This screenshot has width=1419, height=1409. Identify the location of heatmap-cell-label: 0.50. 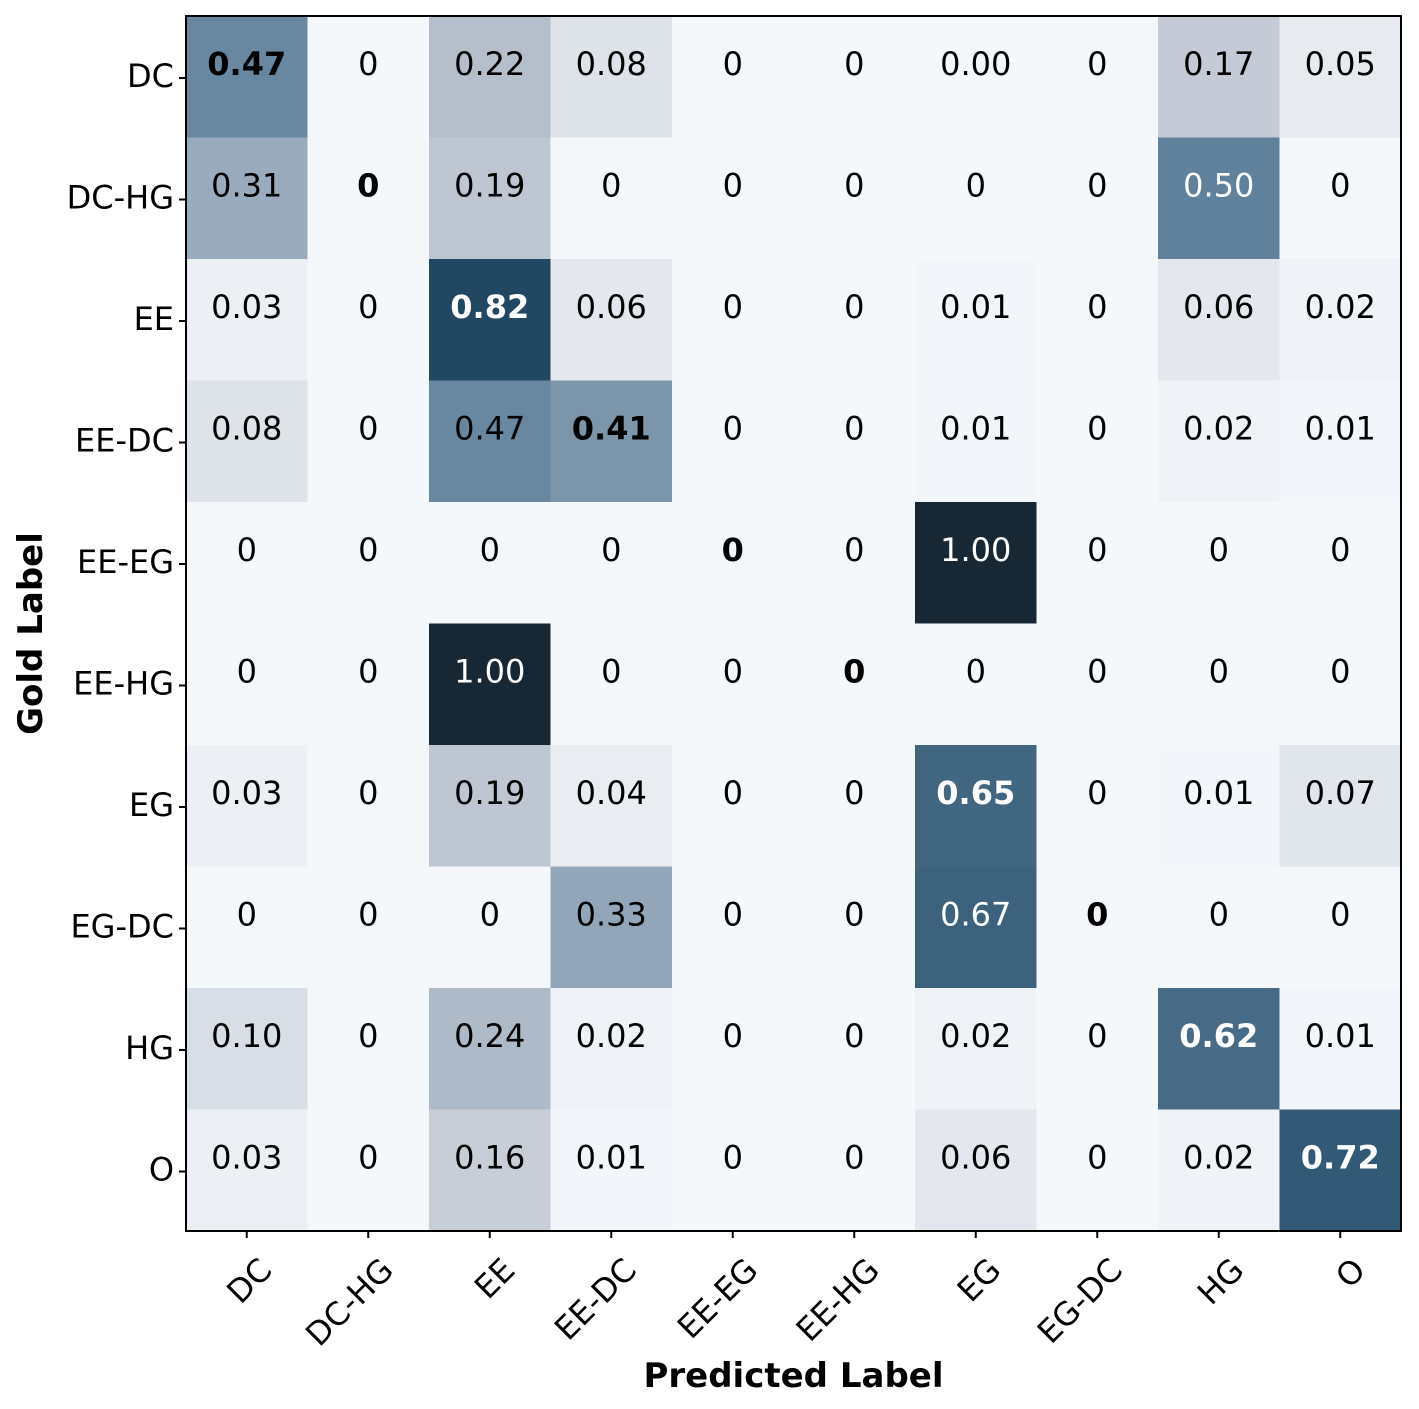
(1218, 186).